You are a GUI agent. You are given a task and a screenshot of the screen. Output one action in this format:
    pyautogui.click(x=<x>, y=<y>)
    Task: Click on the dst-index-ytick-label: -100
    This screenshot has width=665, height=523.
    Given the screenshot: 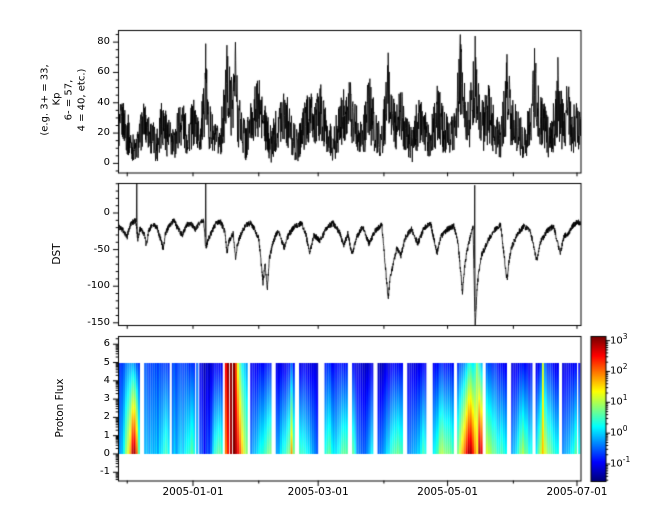 What is the action you would take?
    pyautogui.click(x=98, y=286)
    